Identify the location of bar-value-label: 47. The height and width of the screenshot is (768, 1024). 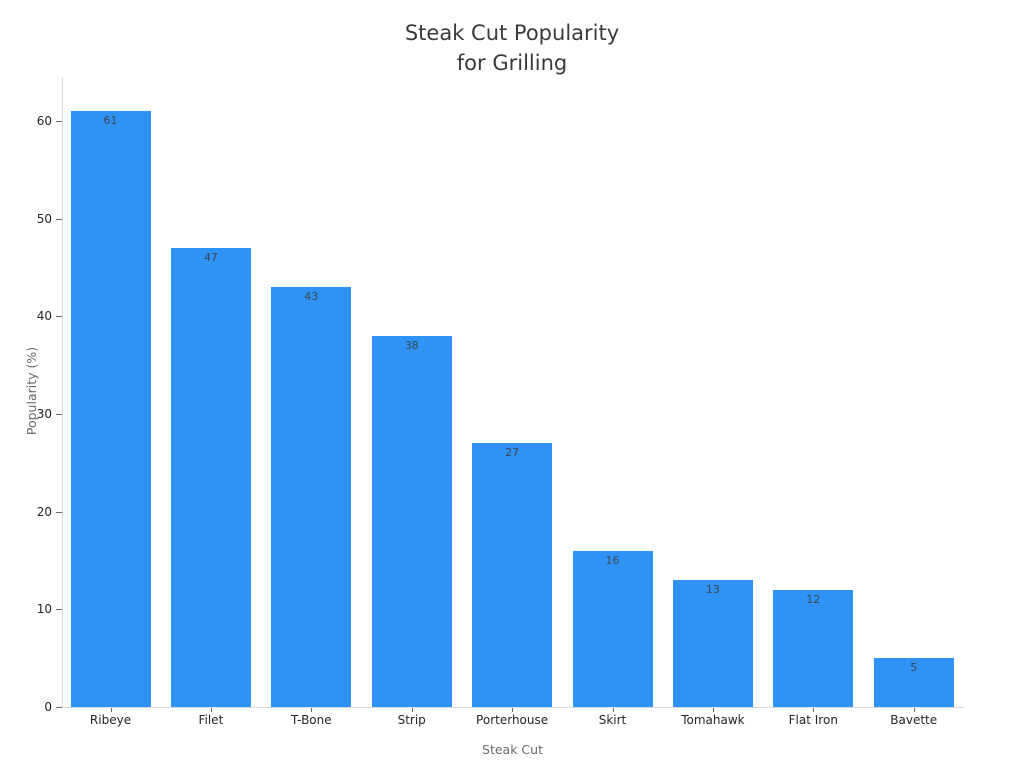
(210, 257).